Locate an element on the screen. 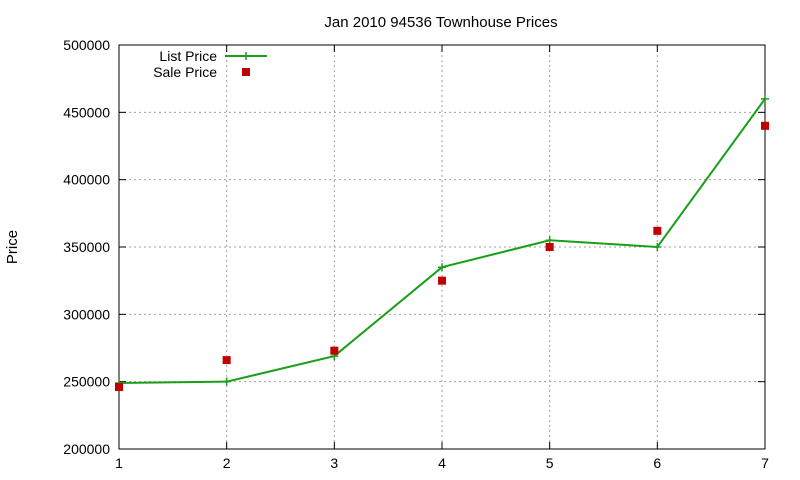  legend-marker-sale-price is located at coordinates (246, 72).